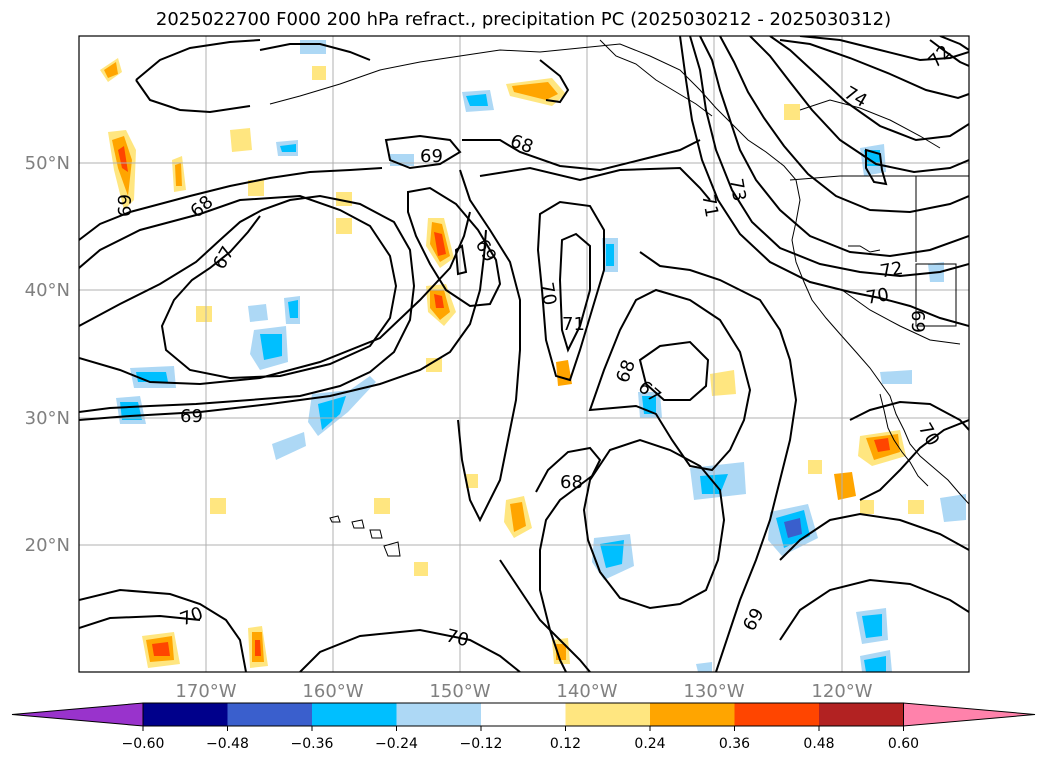 This screenshot has height=765, width=1047. What do you see at coordinates (841, 691) in the screenshot?
I see `lon-label: 120°W` at bounding box center [841, 691].